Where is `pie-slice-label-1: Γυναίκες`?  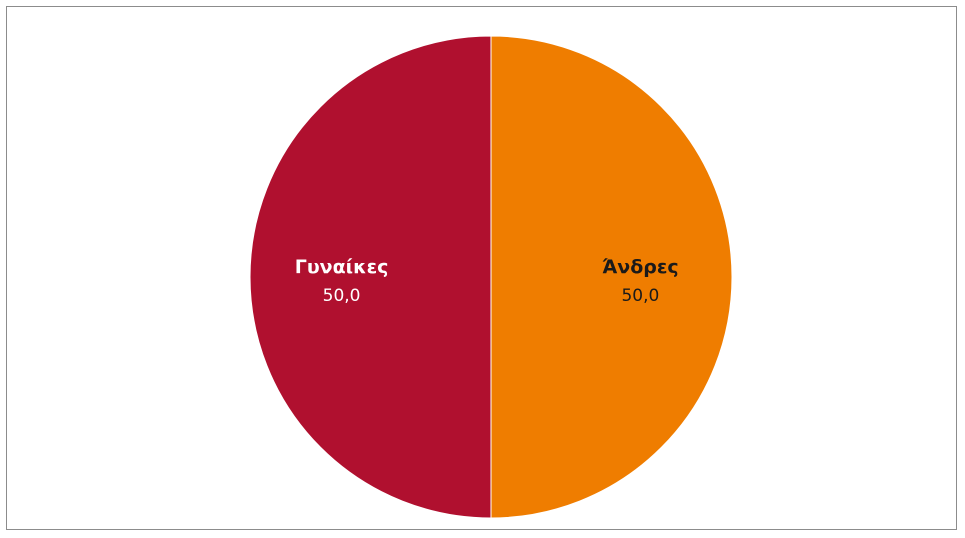 pie-slice-label-1: Γυναίκες is located at coordinates (342, 267).